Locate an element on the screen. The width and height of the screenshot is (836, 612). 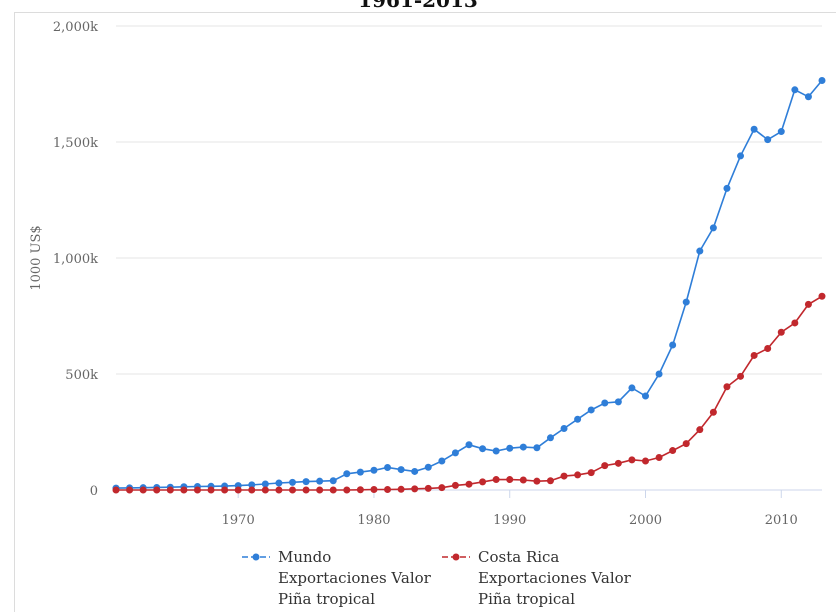
y-axis-title: 1000 US$ is located at coordinates (36, 257).